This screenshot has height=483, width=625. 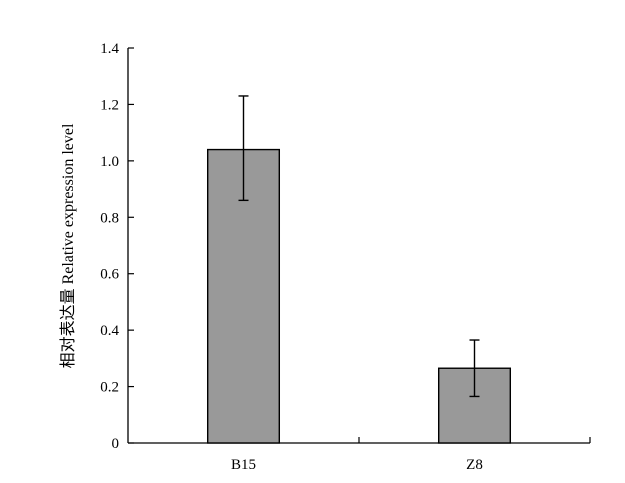 I want to click on x-tick-label-z8: Z8, so click(x=474, y=465).